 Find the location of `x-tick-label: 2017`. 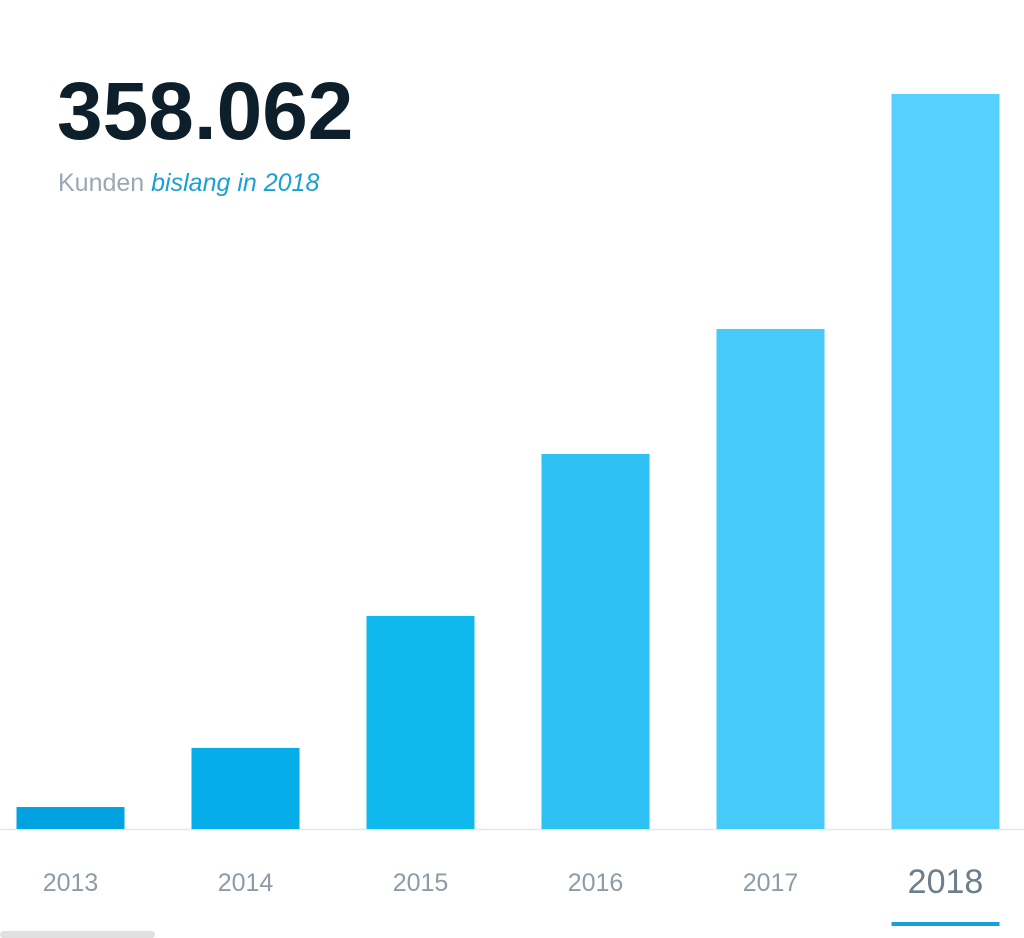

x-tick-label: 2017 is located at coordinates (771, 883).